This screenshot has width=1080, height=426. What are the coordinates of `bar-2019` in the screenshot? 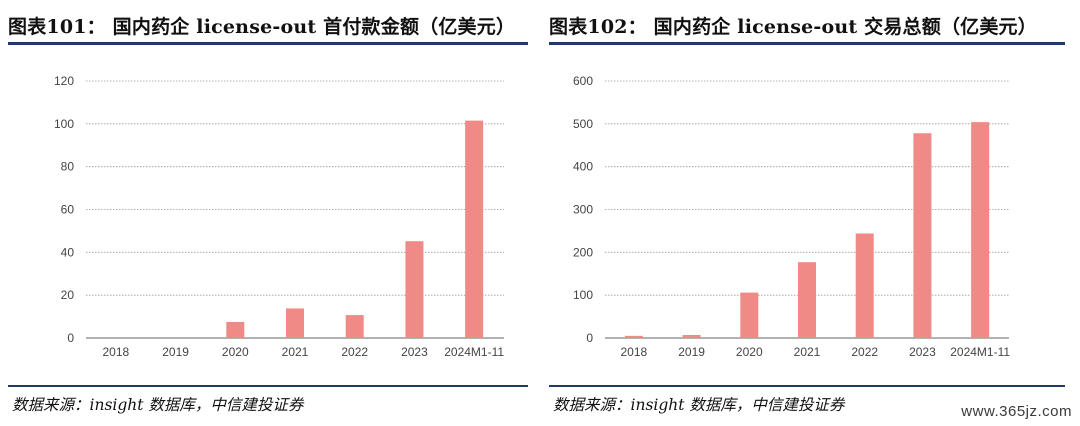 It's located at (691, 336).